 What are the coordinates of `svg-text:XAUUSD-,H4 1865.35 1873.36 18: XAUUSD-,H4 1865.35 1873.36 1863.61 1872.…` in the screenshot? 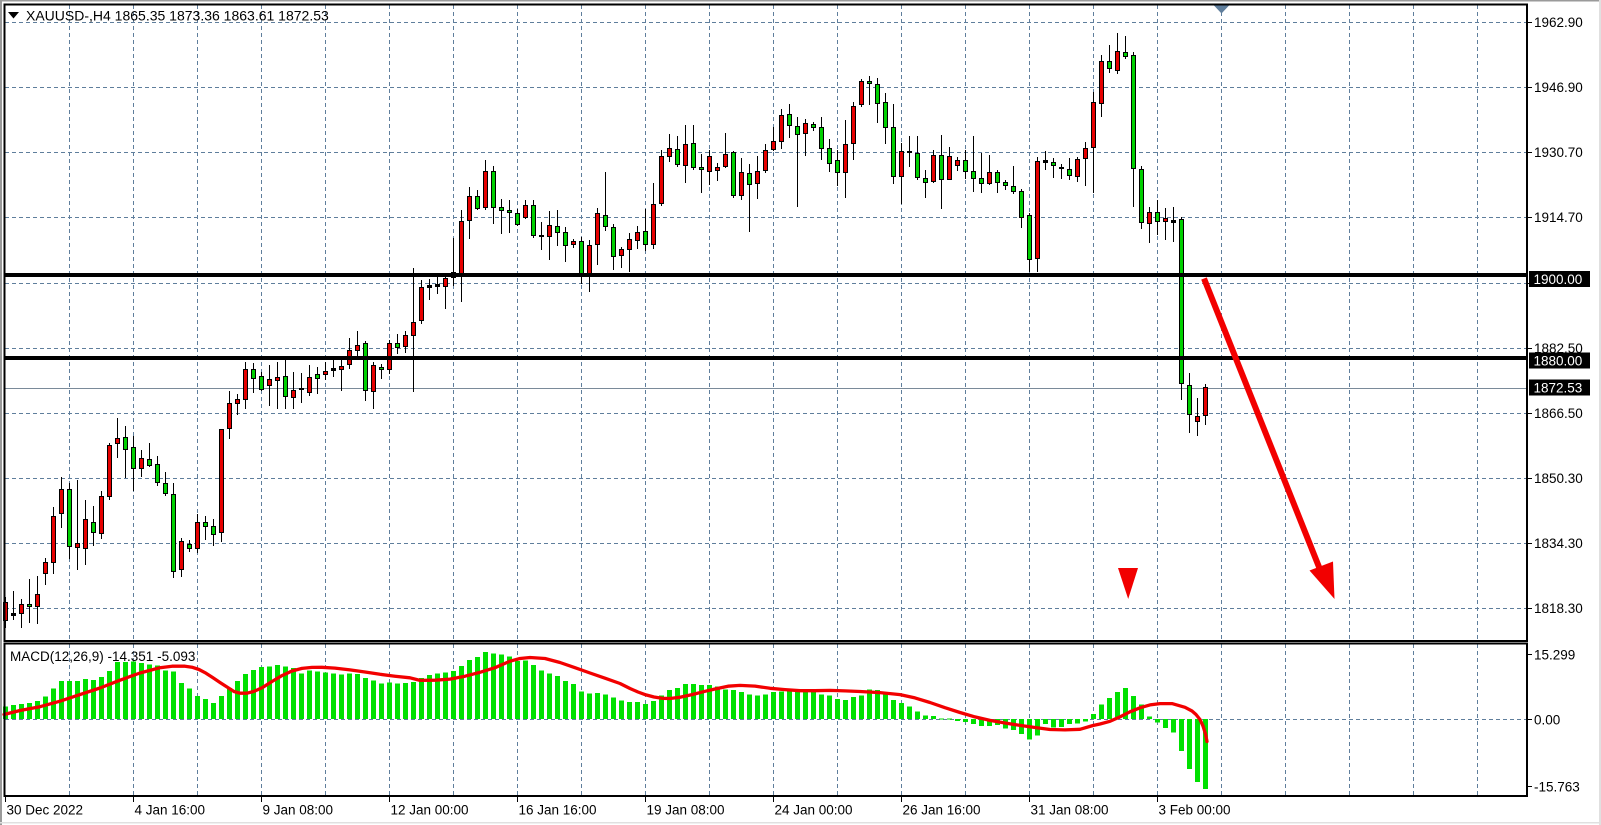 It's located at (177, 16).